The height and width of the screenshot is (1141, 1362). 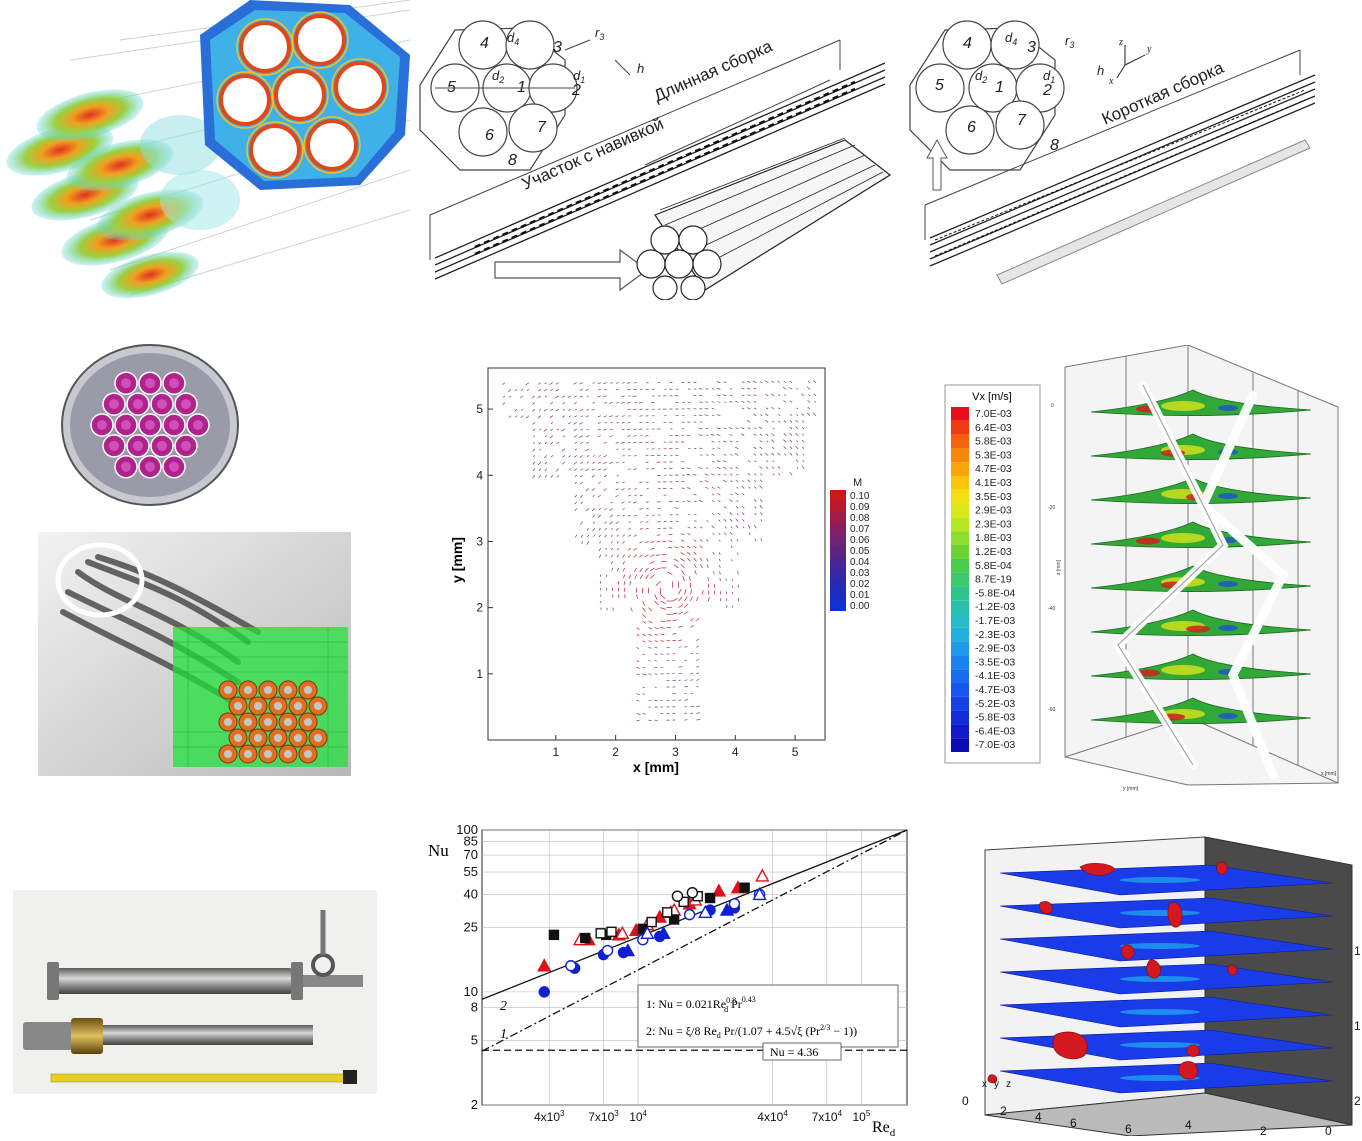 What do you see at coordinates (1198, 629) in the screenshot?
I see `slice-peak-region` at bounding box center [1198, 629].